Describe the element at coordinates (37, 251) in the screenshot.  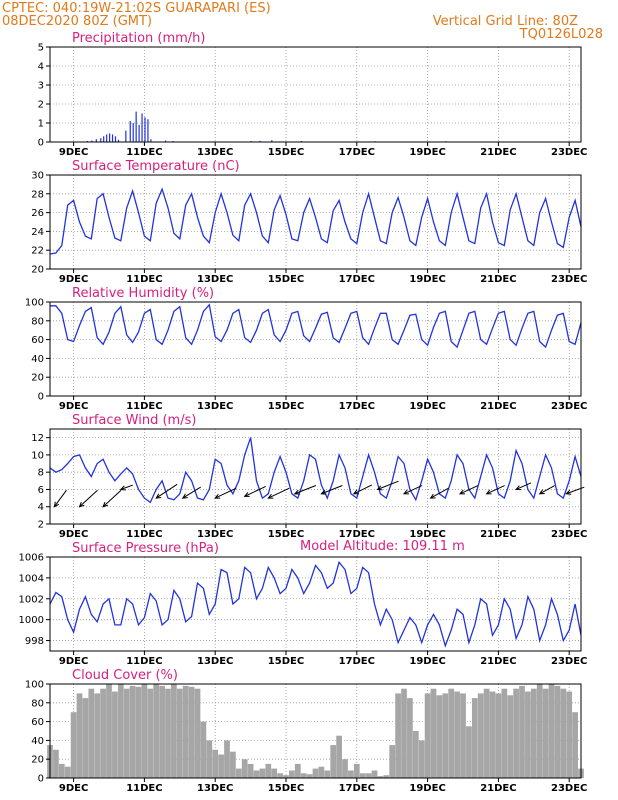
I see `y-tick-label: 22` at that location.